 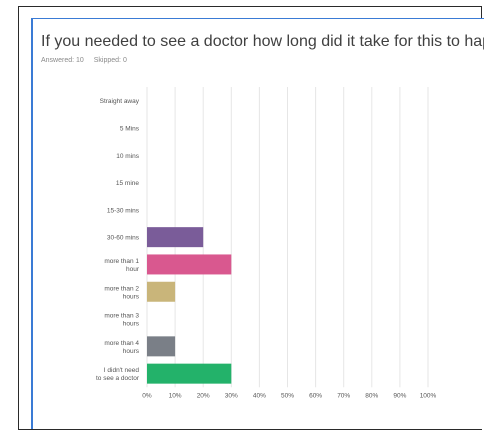 What do you see at coordinates (121, 292) in the screenshot?
I see `category-label: more than 2 hours` at bounding box center [121, 292].